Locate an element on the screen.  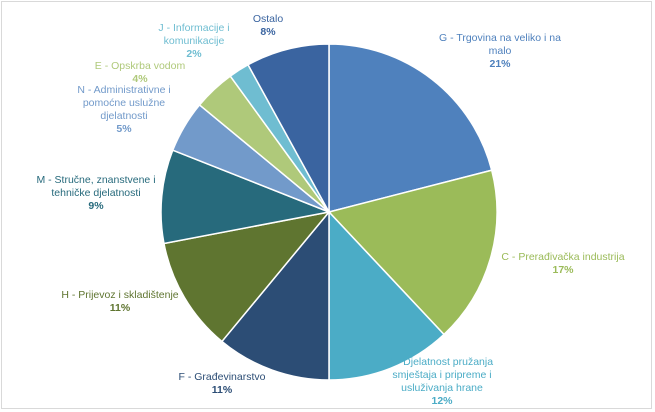
slice-label-name: usluživanja hrane is located at coordinates (442, 388).